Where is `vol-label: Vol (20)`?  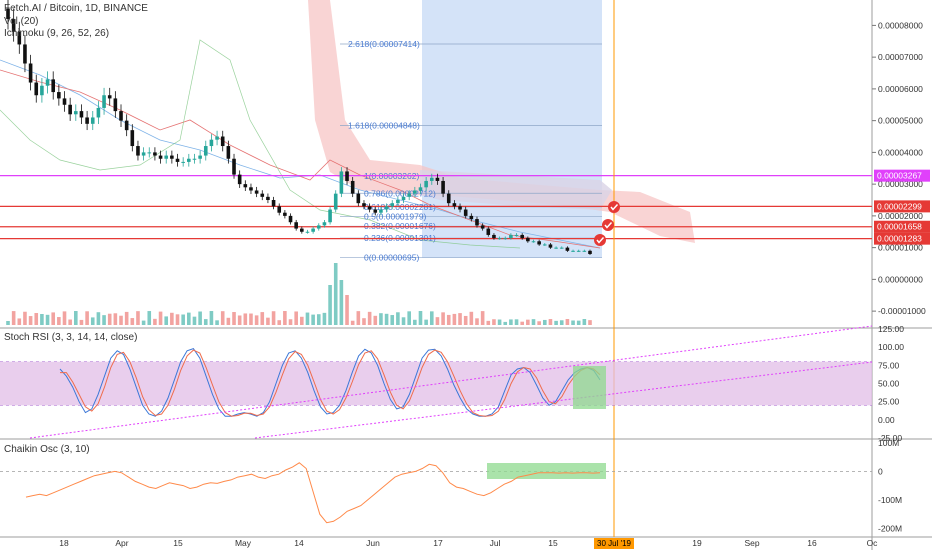 vol-label: Vol (20) is located at coordinates (21, 21).